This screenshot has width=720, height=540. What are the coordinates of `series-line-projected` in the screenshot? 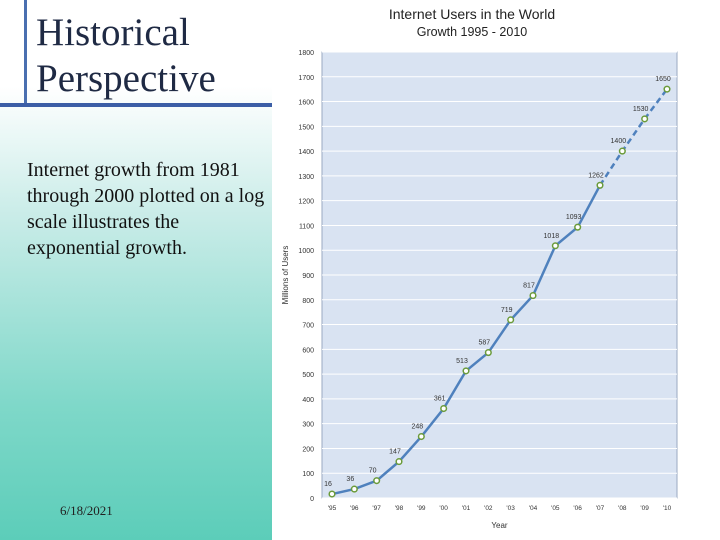 It's located at (633, 137).